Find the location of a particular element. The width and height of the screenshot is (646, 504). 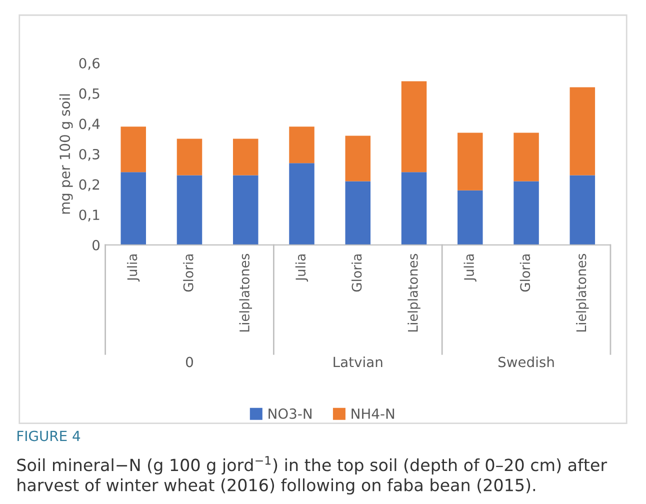

y-tick-label: 0,6 is located at coordinates (89, 64).